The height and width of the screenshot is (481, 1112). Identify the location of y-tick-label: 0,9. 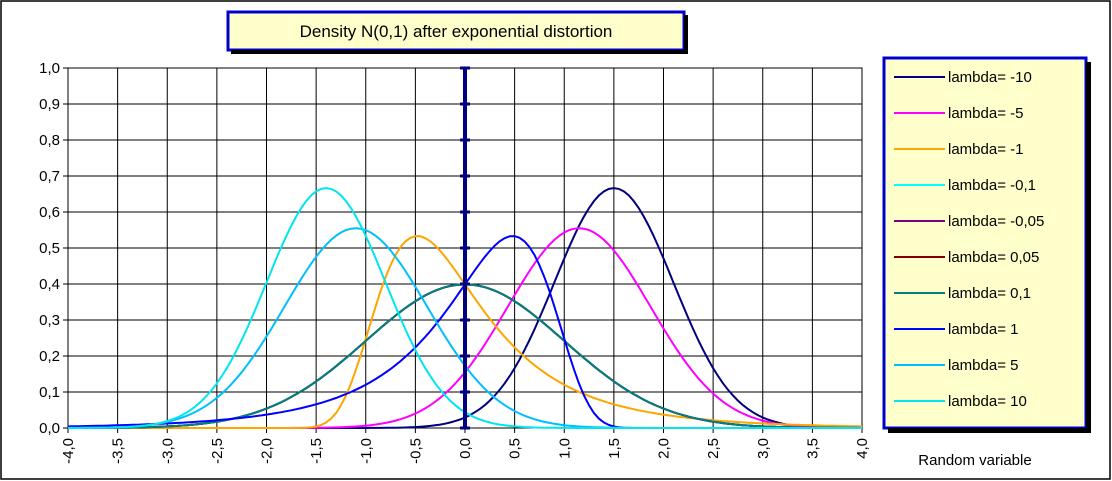
(49, 104).